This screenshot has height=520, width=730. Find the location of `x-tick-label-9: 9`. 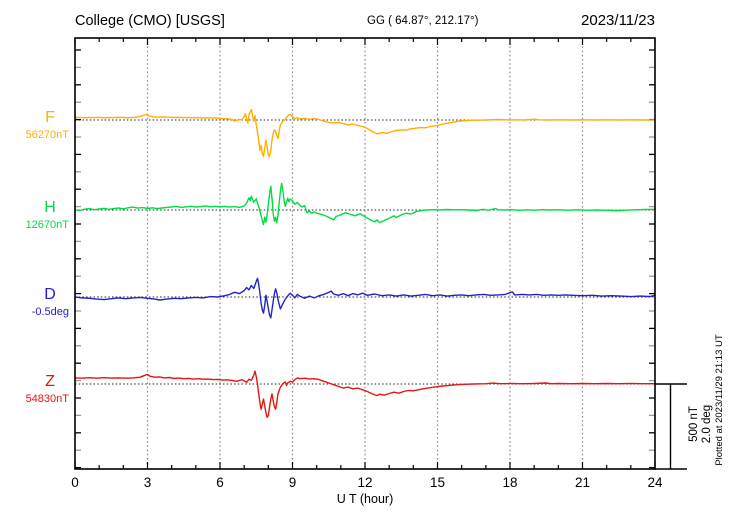

x-tick-label-9: 9 is located at coordinates (293, 482).